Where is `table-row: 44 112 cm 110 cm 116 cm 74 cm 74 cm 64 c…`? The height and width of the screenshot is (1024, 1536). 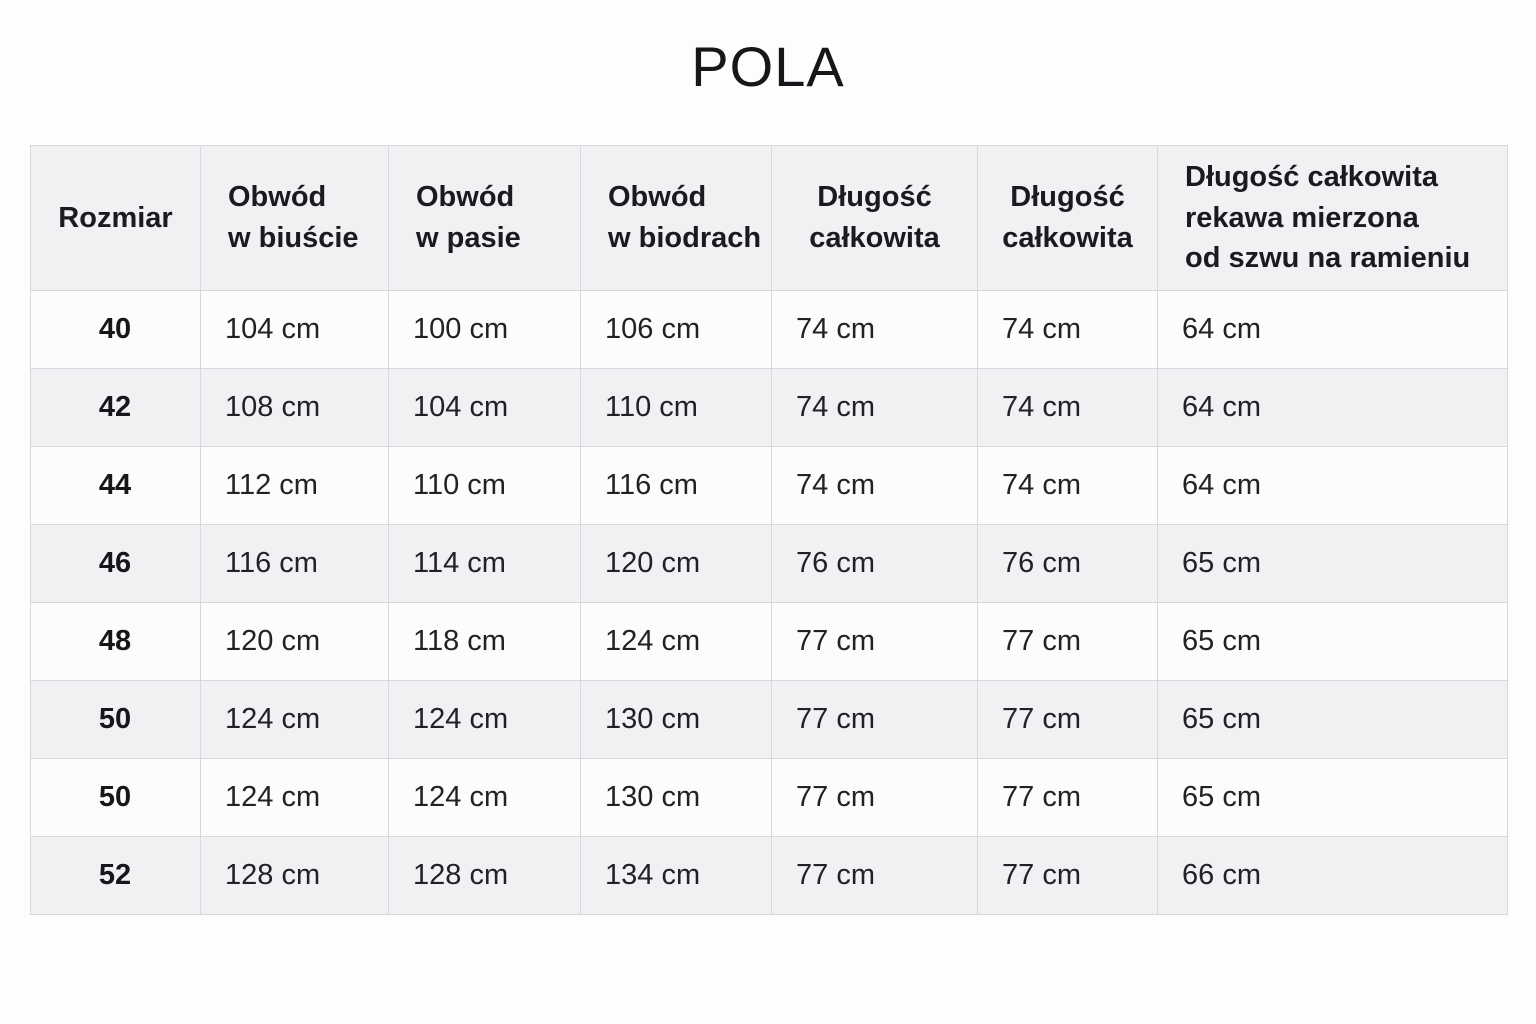
table-row: 44 112 cm 110 cm 116 cm 74 cm 74 cm 64 c… is located at coordinates (769, 485).